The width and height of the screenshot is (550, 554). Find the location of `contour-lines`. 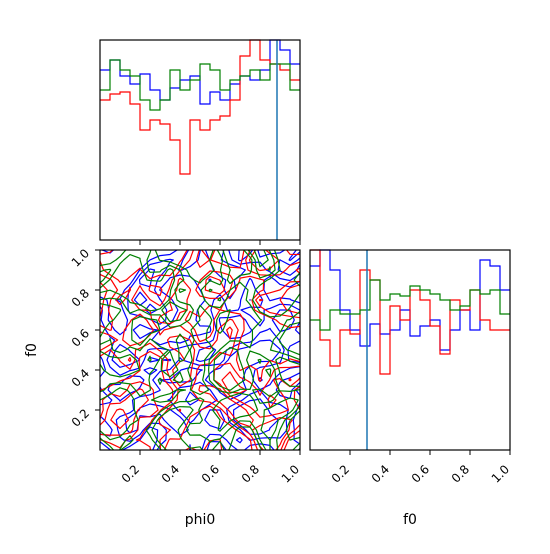

contour-lines is located at coordinates (200, 350).